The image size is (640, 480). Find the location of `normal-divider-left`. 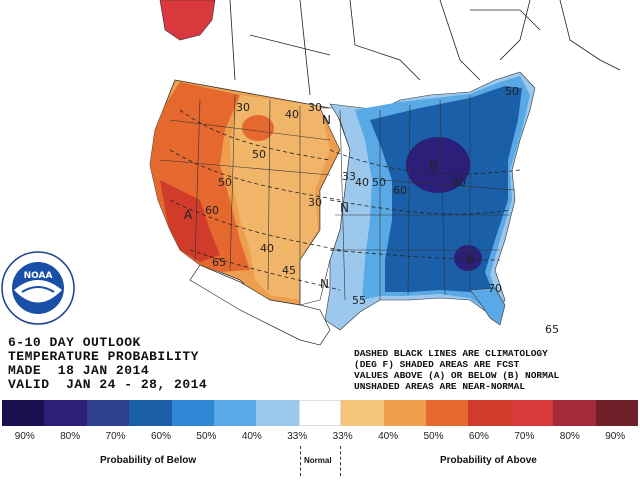

normal-divider-left is located at coordinates (301, 461).